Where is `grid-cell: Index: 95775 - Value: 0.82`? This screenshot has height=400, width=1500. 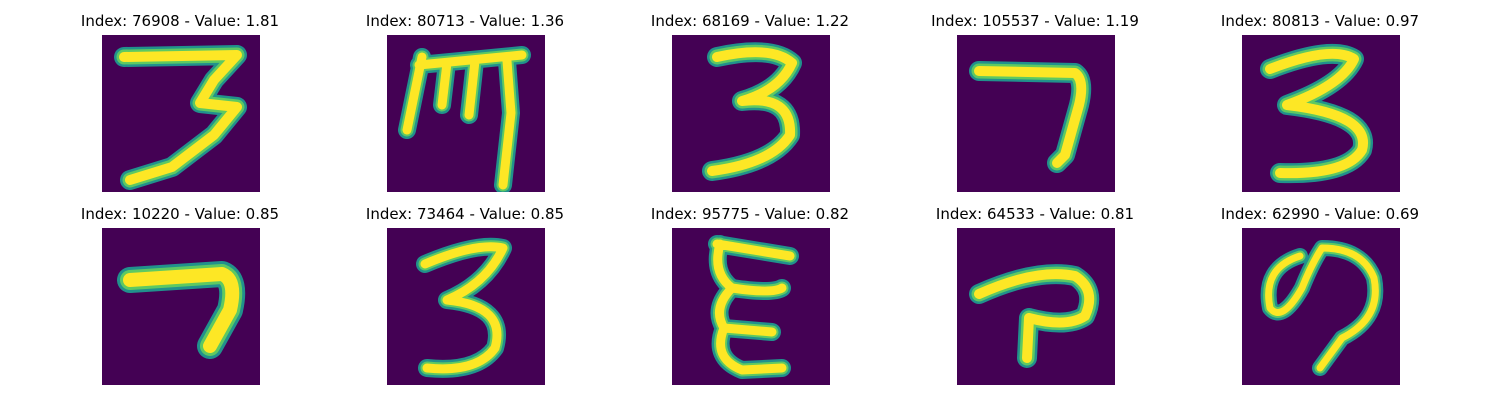 grid-cell: Index: 95775 - Value: 0.82 is located at coordinates (750, 289).